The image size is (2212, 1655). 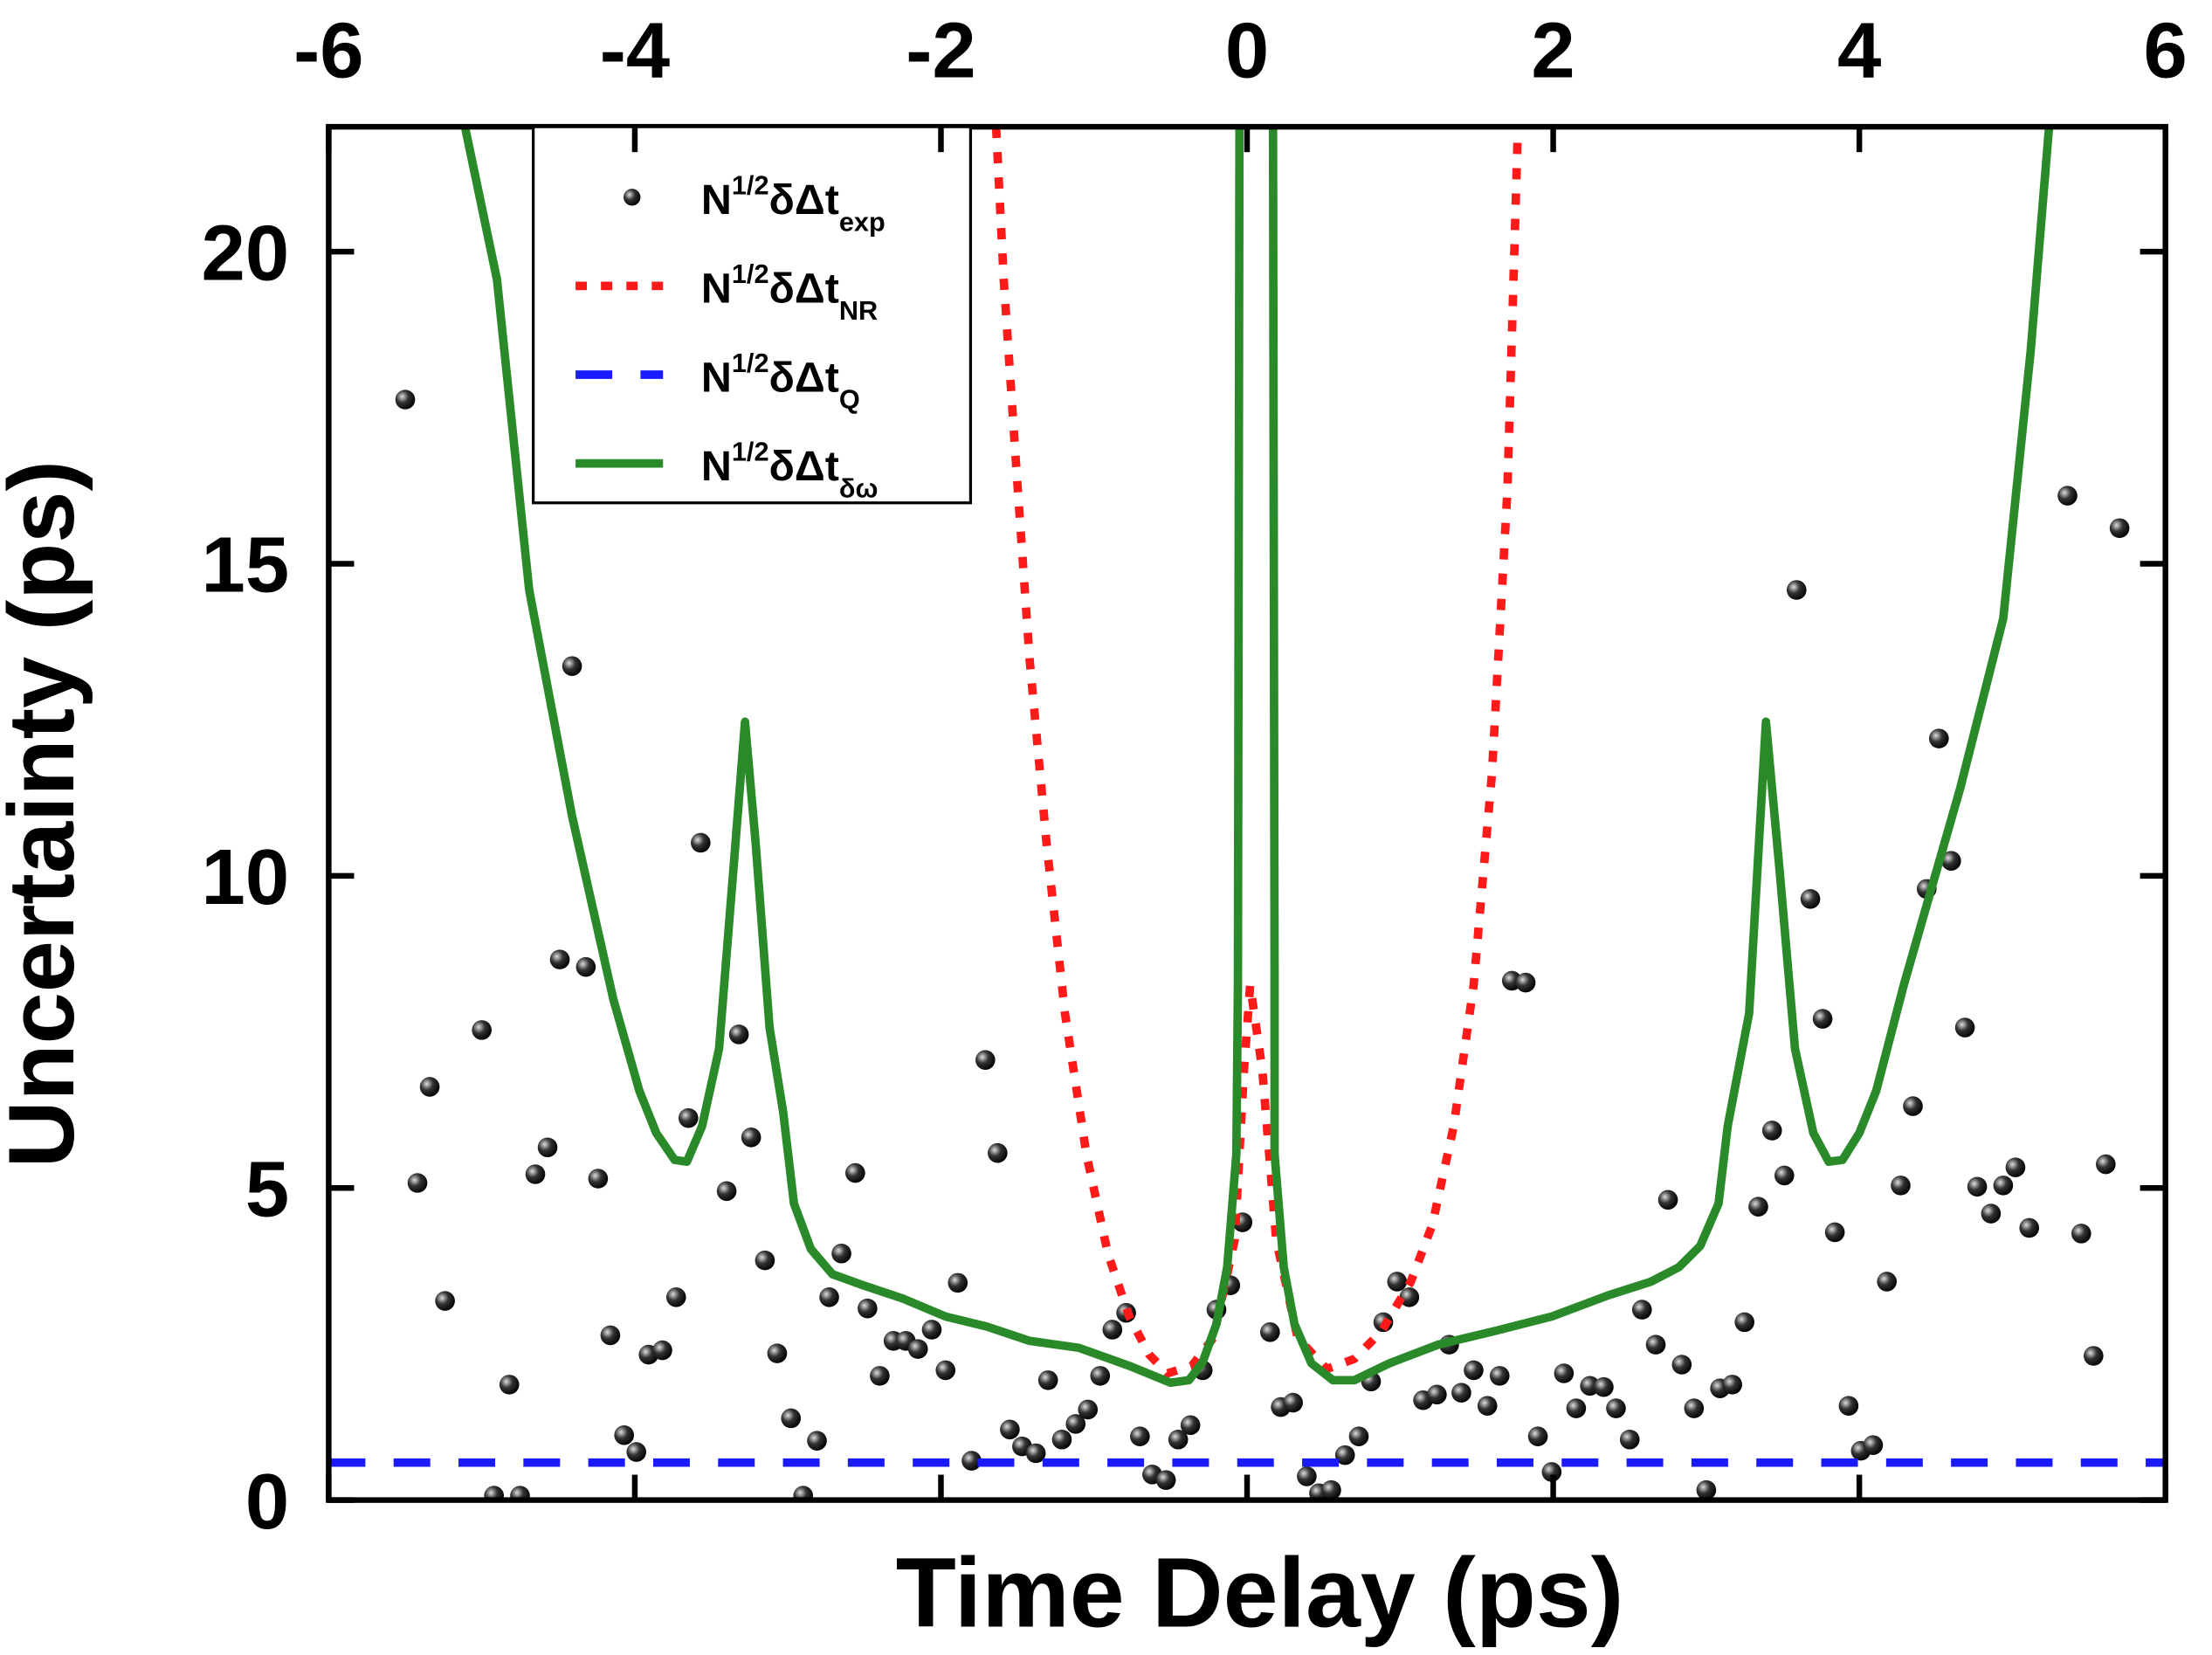 I want to click on legend-label-part: δω, so click(x=859, y=488).